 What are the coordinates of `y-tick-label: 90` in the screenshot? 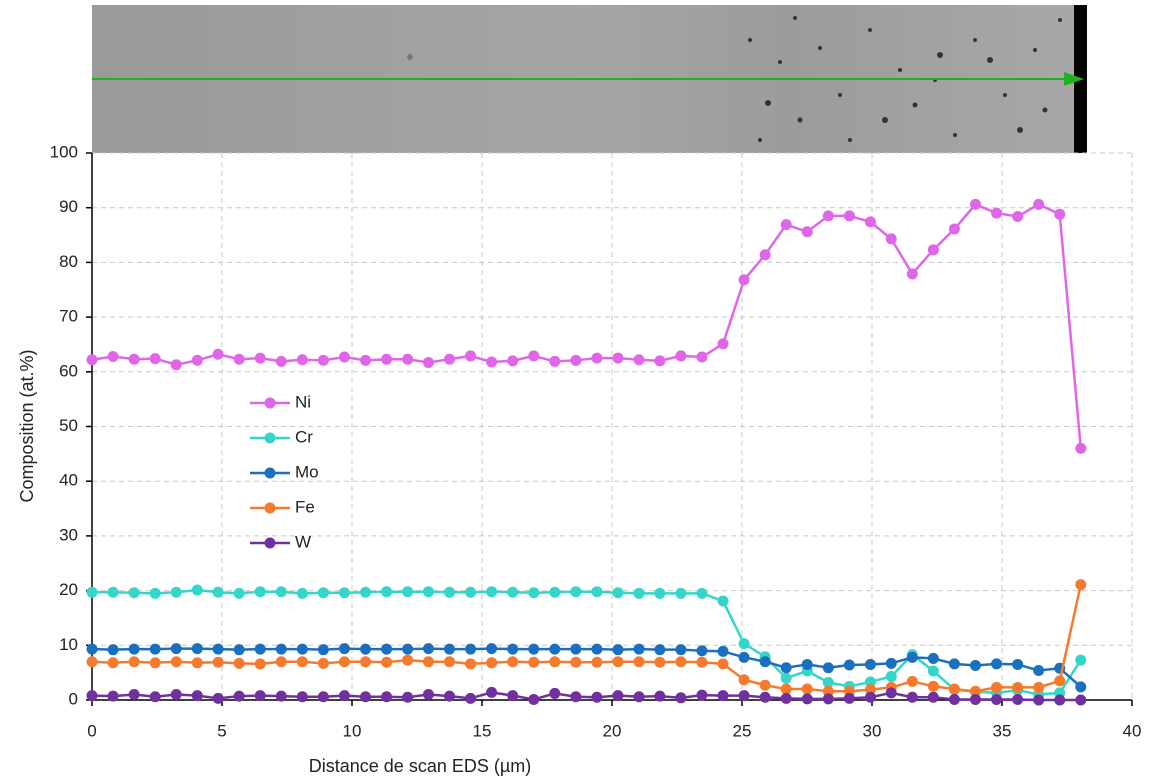 It's located at (68, 206).